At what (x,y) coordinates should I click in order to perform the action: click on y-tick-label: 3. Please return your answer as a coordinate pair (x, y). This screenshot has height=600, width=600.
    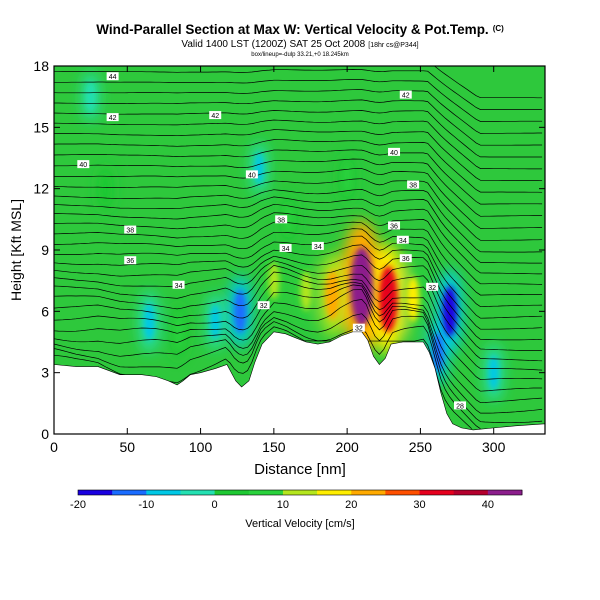
    Looking at the image, I should click on (45, 373).